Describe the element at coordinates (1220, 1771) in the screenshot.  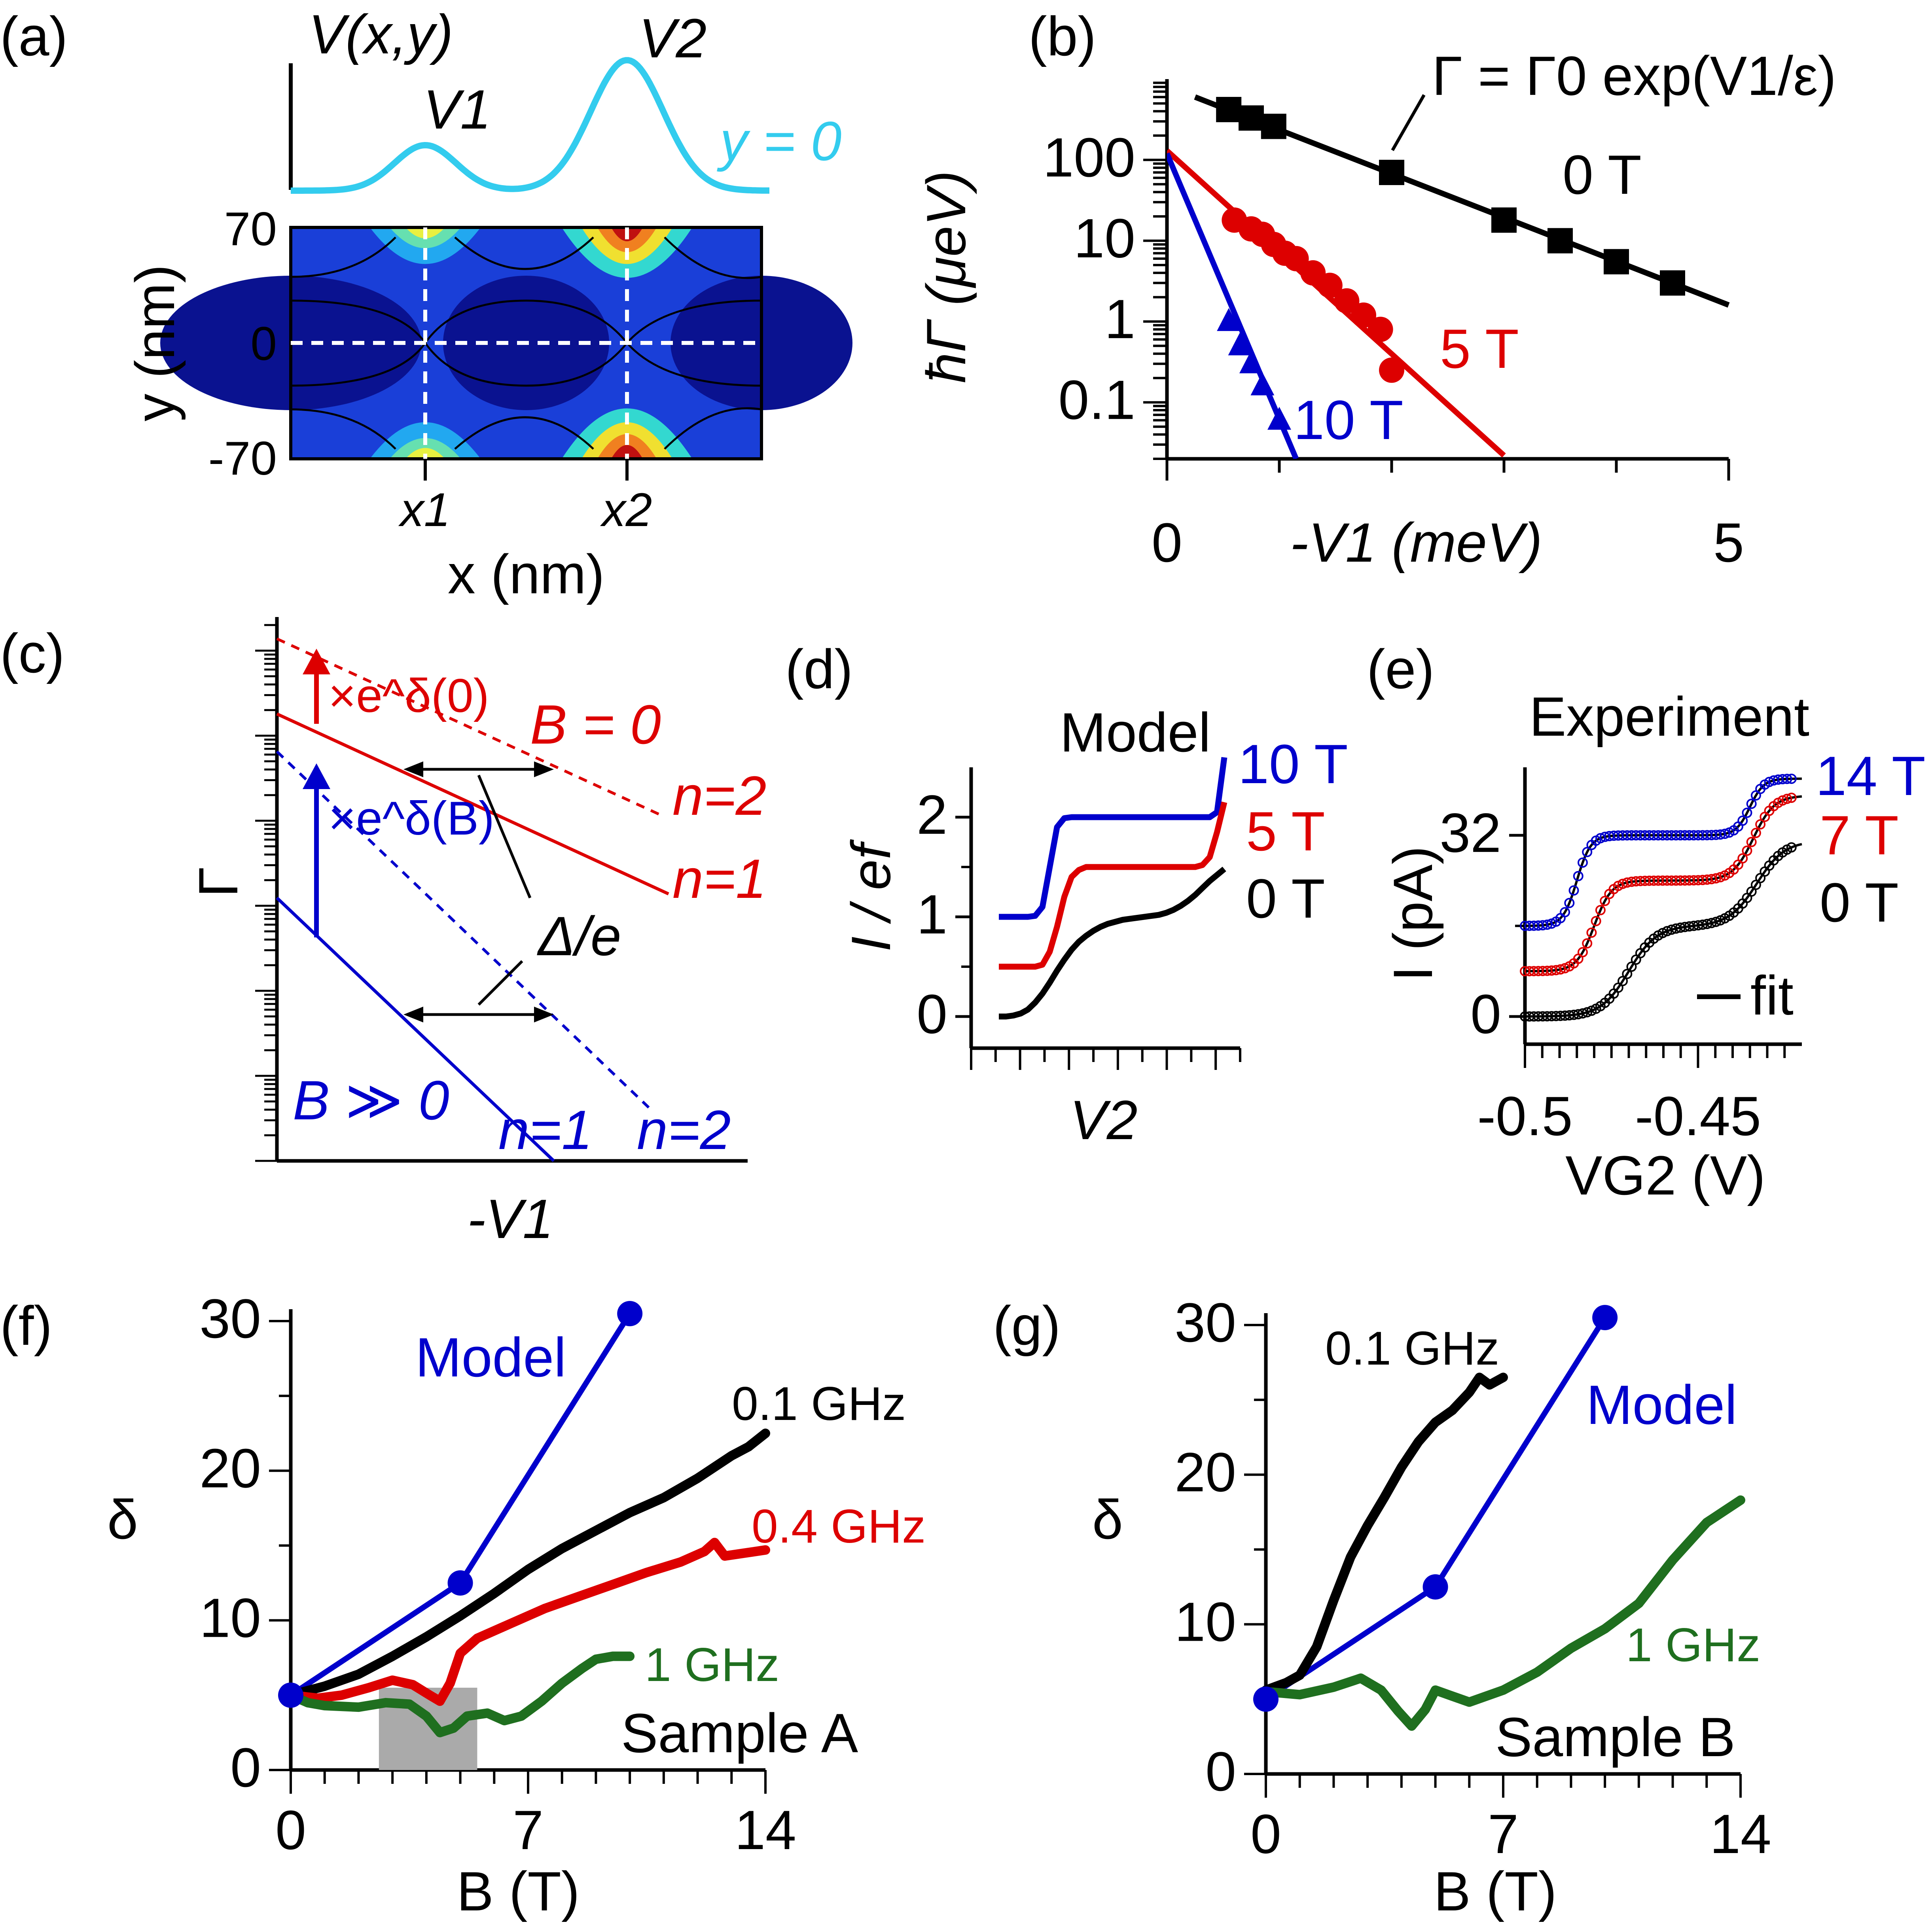
I see `panel-g-ytick-label: 0` at that location.